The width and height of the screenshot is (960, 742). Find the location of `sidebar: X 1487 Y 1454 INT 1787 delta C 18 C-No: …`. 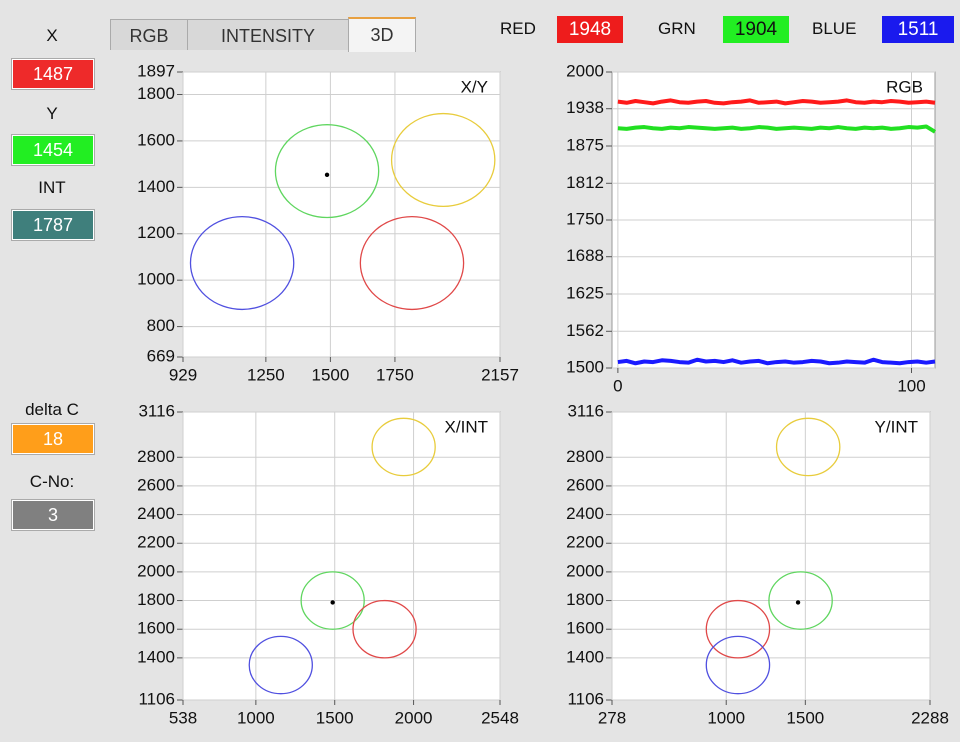

sidebar: X 1487 Y 1454 INT 1787 delta C 18 C-No: … is located at coordinates (52, 371).